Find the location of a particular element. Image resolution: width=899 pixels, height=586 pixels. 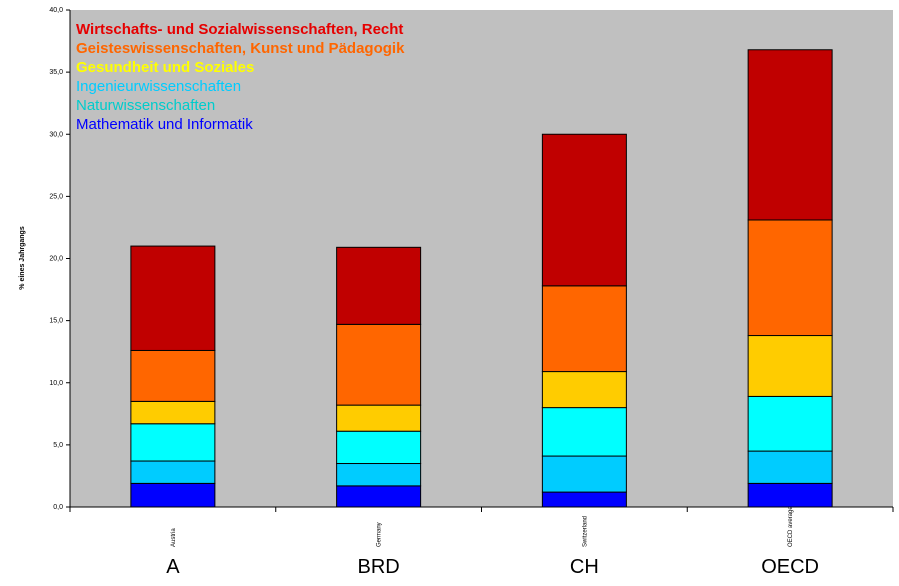

x-tick-label-1: Germany is located at coordinates (380, 534).